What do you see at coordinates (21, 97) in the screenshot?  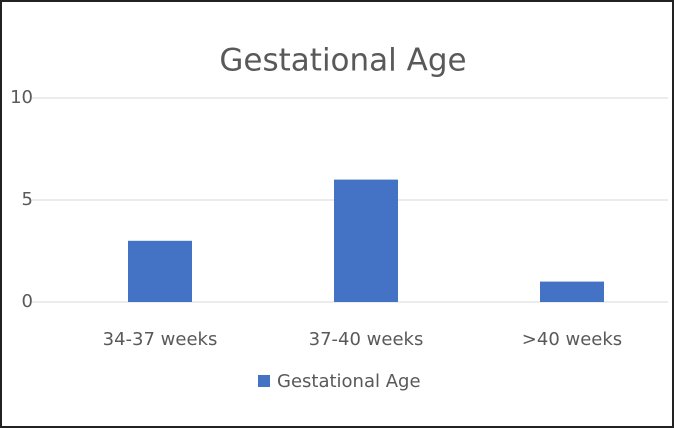 I see `y-tick-label: 10` at bounding box center [21, 97].